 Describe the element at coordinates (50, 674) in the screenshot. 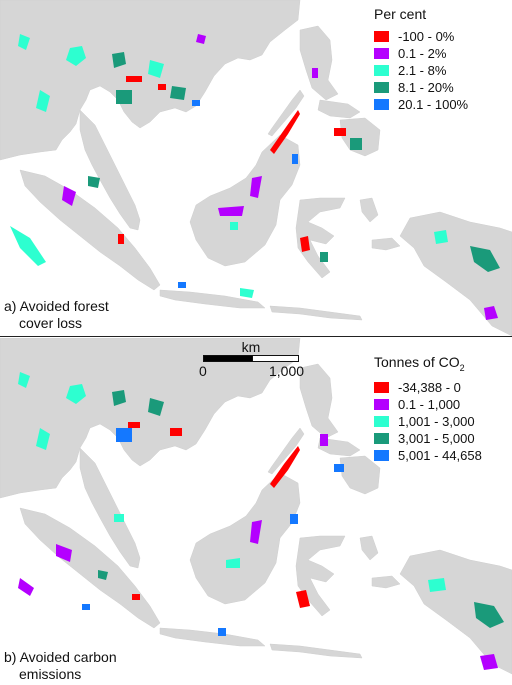

I see `panel-b-label-line2: emissions` at that location.